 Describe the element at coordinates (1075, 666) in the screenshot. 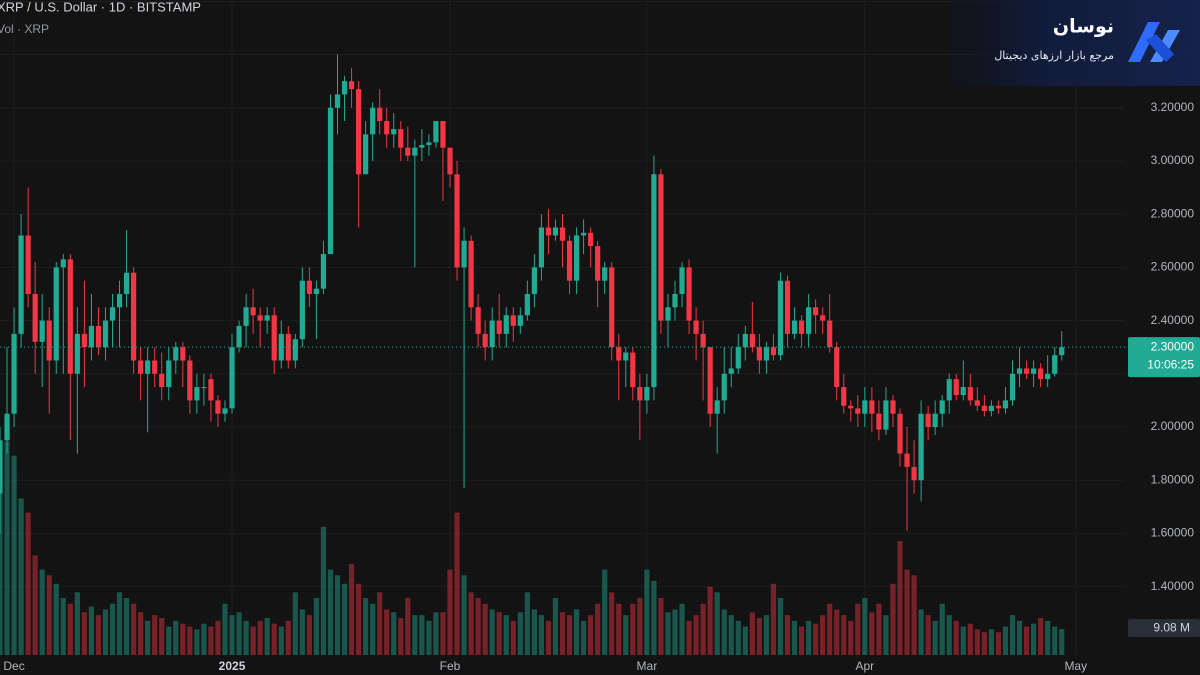

I see `x-tick-label: May` at that location.